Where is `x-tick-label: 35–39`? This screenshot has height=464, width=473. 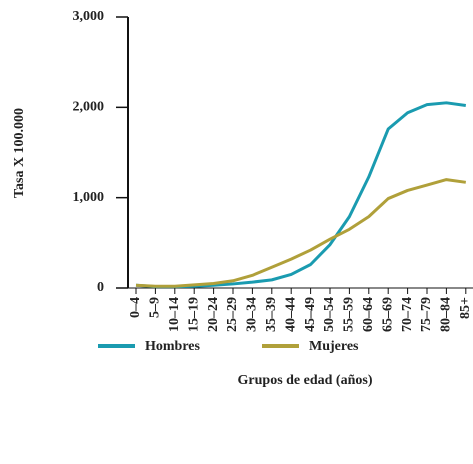 x-tick-label: 35–39 is located at coordinates (271, 314).